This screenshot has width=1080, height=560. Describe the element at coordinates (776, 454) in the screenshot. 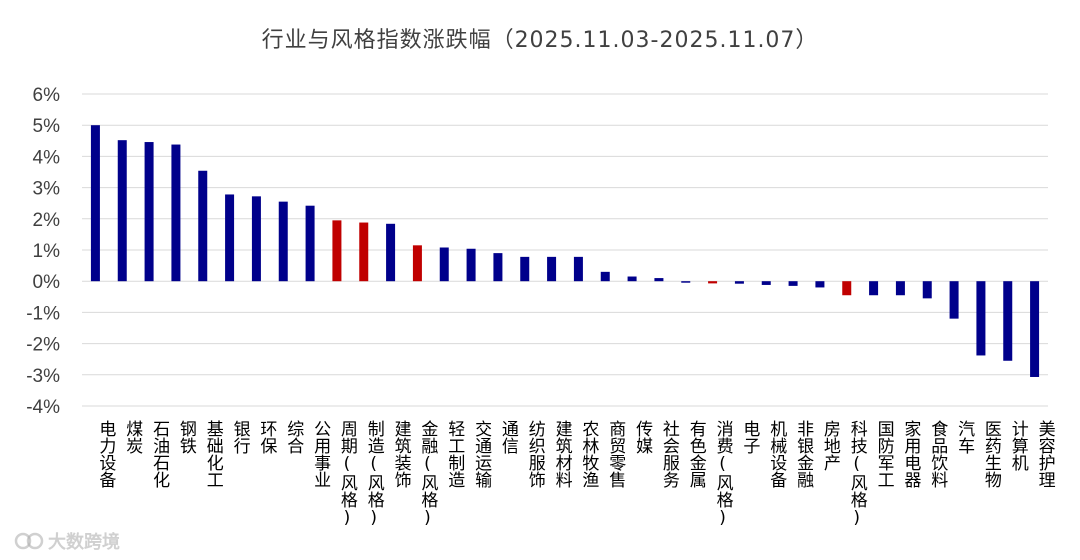

I see `x-category-label: 机械设备` at that location.